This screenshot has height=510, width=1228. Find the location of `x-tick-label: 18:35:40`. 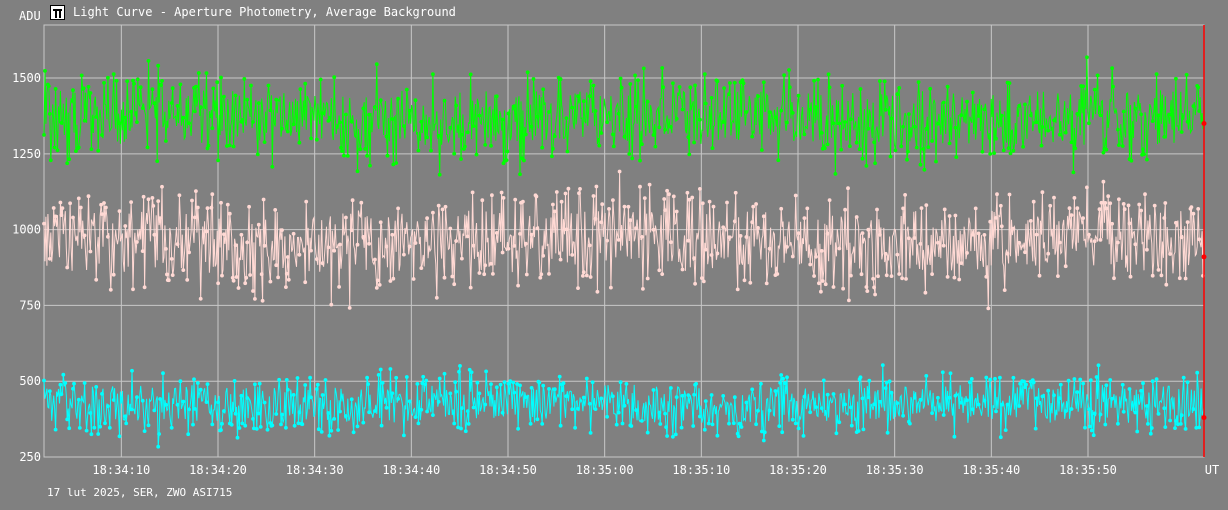

x-tick-label: 18:35:40 is located at coordinates (991, 470).